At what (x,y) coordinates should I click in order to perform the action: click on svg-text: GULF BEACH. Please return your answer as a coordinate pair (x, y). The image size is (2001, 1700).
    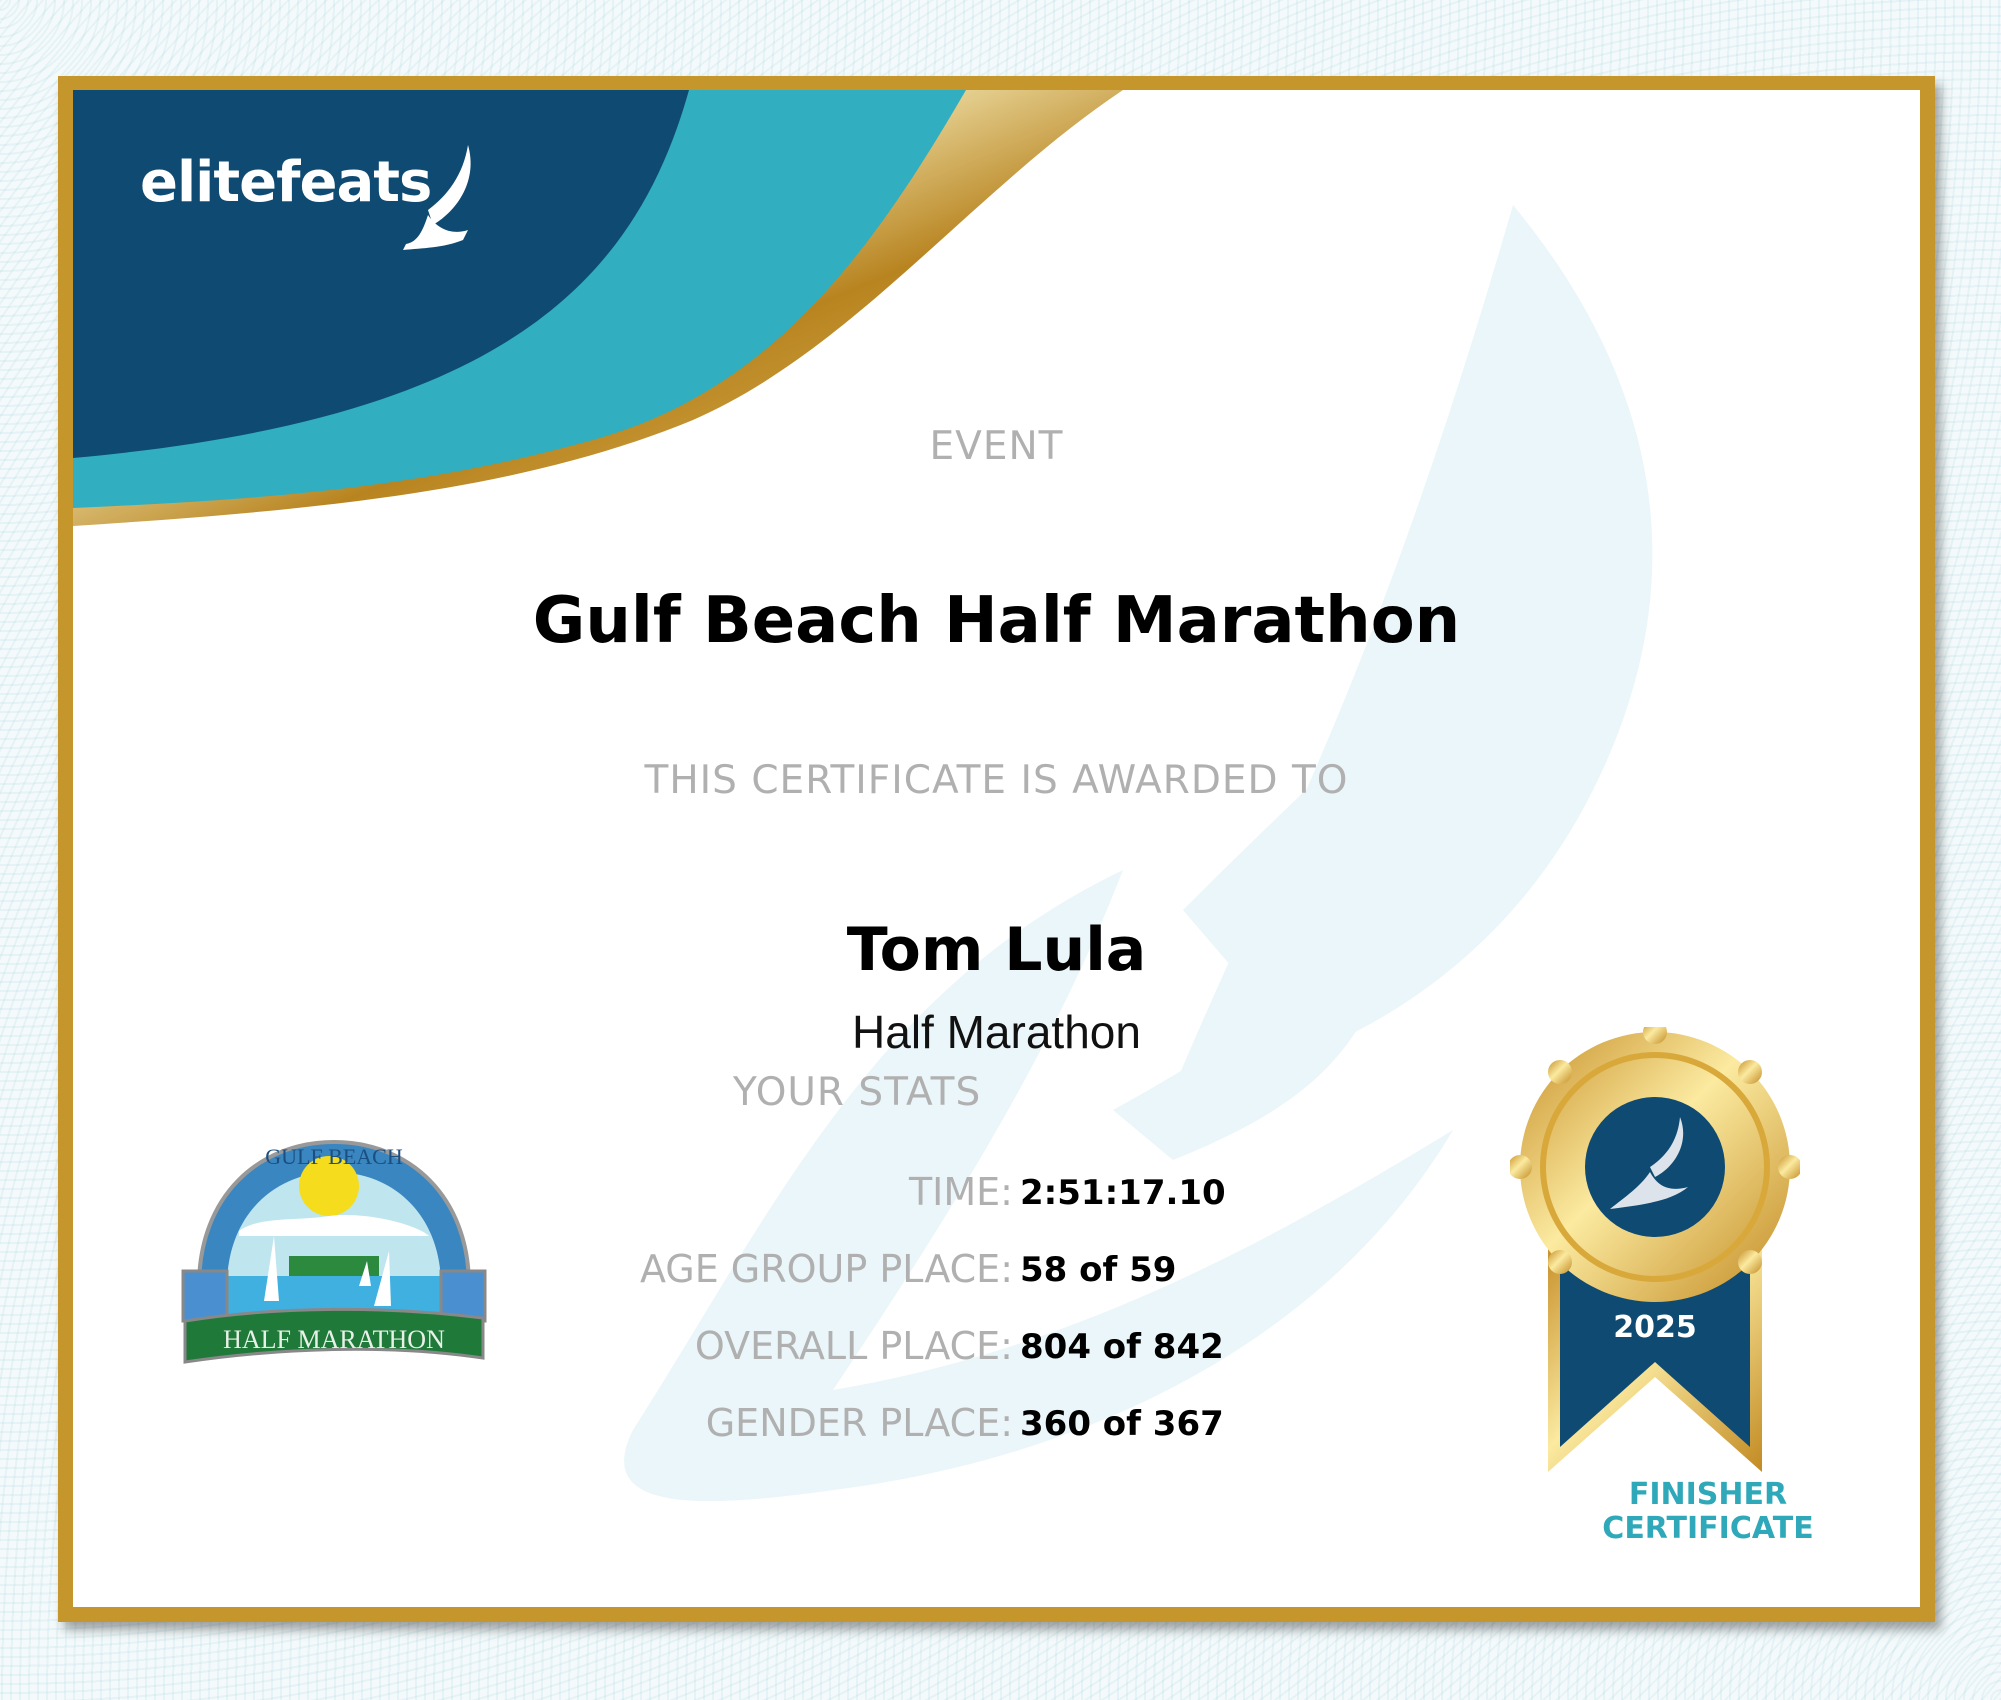
    Looking at the image, I should click on (334, 1156).